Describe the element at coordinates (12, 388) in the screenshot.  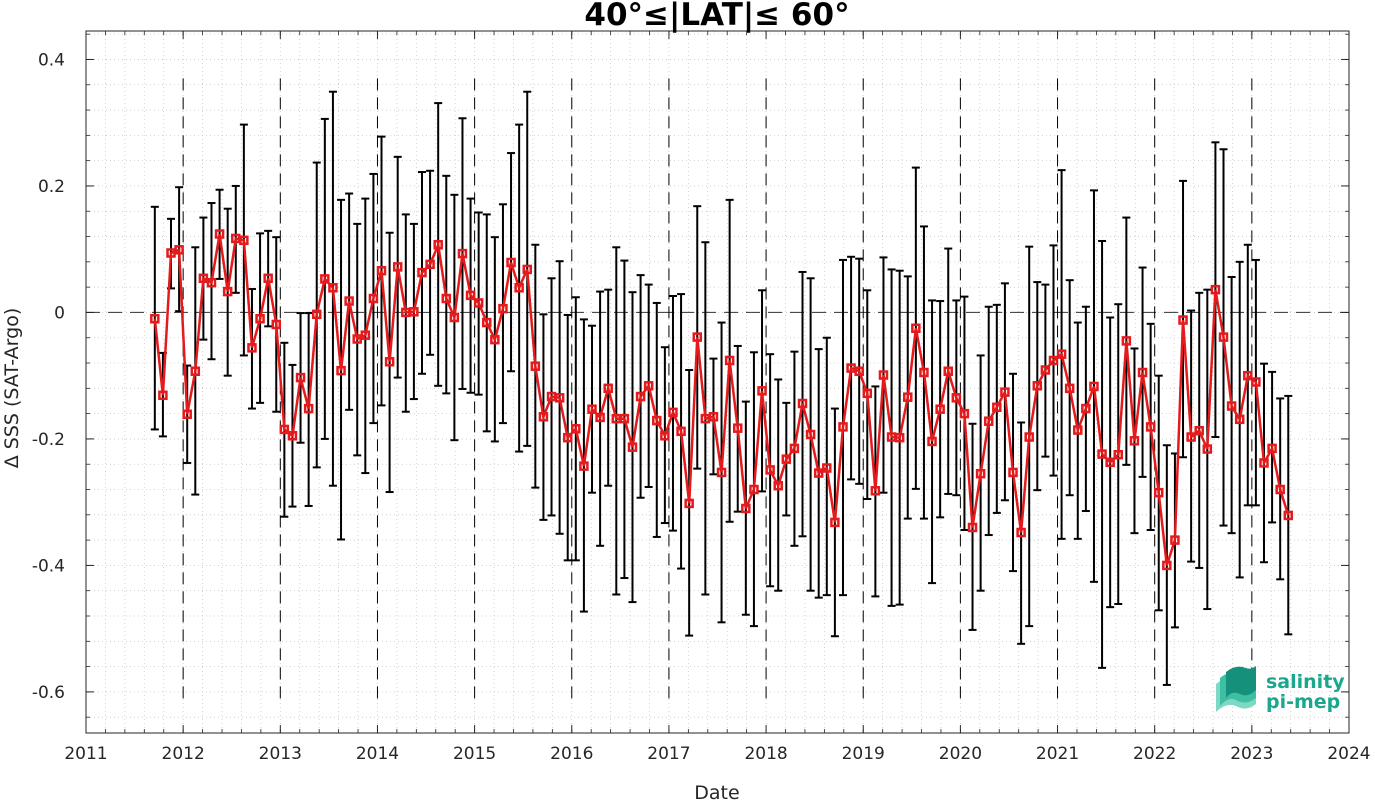
I see `y-axis-label: Δ SSS (SAT-Argo)` at that location.